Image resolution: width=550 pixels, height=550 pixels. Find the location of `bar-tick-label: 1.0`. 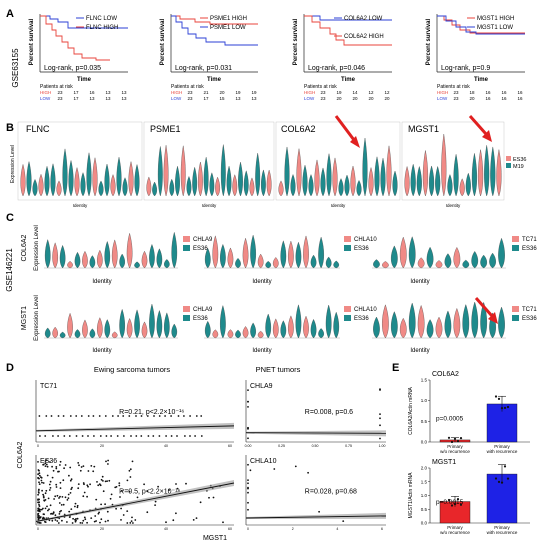

bar-tick-label: 1.0 is located at coordinates (424, 400).